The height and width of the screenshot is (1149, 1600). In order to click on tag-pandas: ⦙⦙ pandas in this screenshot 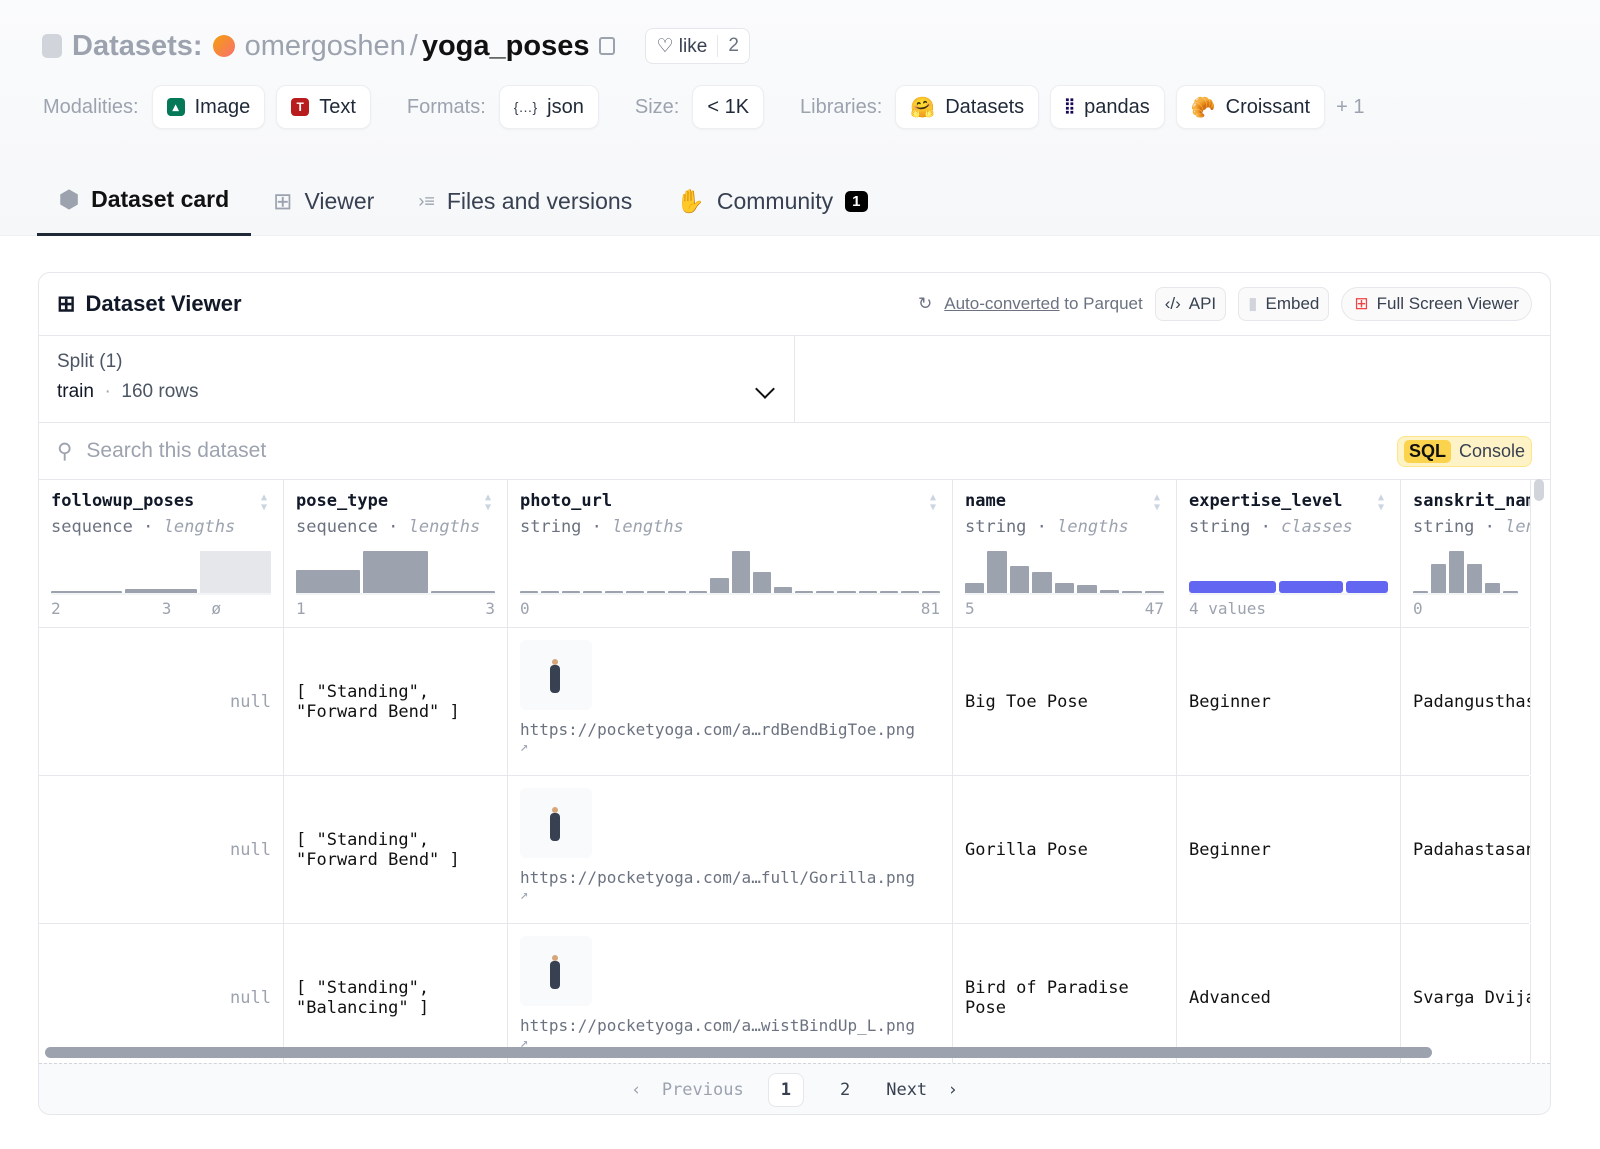, I will do `click(1107, 107)`.